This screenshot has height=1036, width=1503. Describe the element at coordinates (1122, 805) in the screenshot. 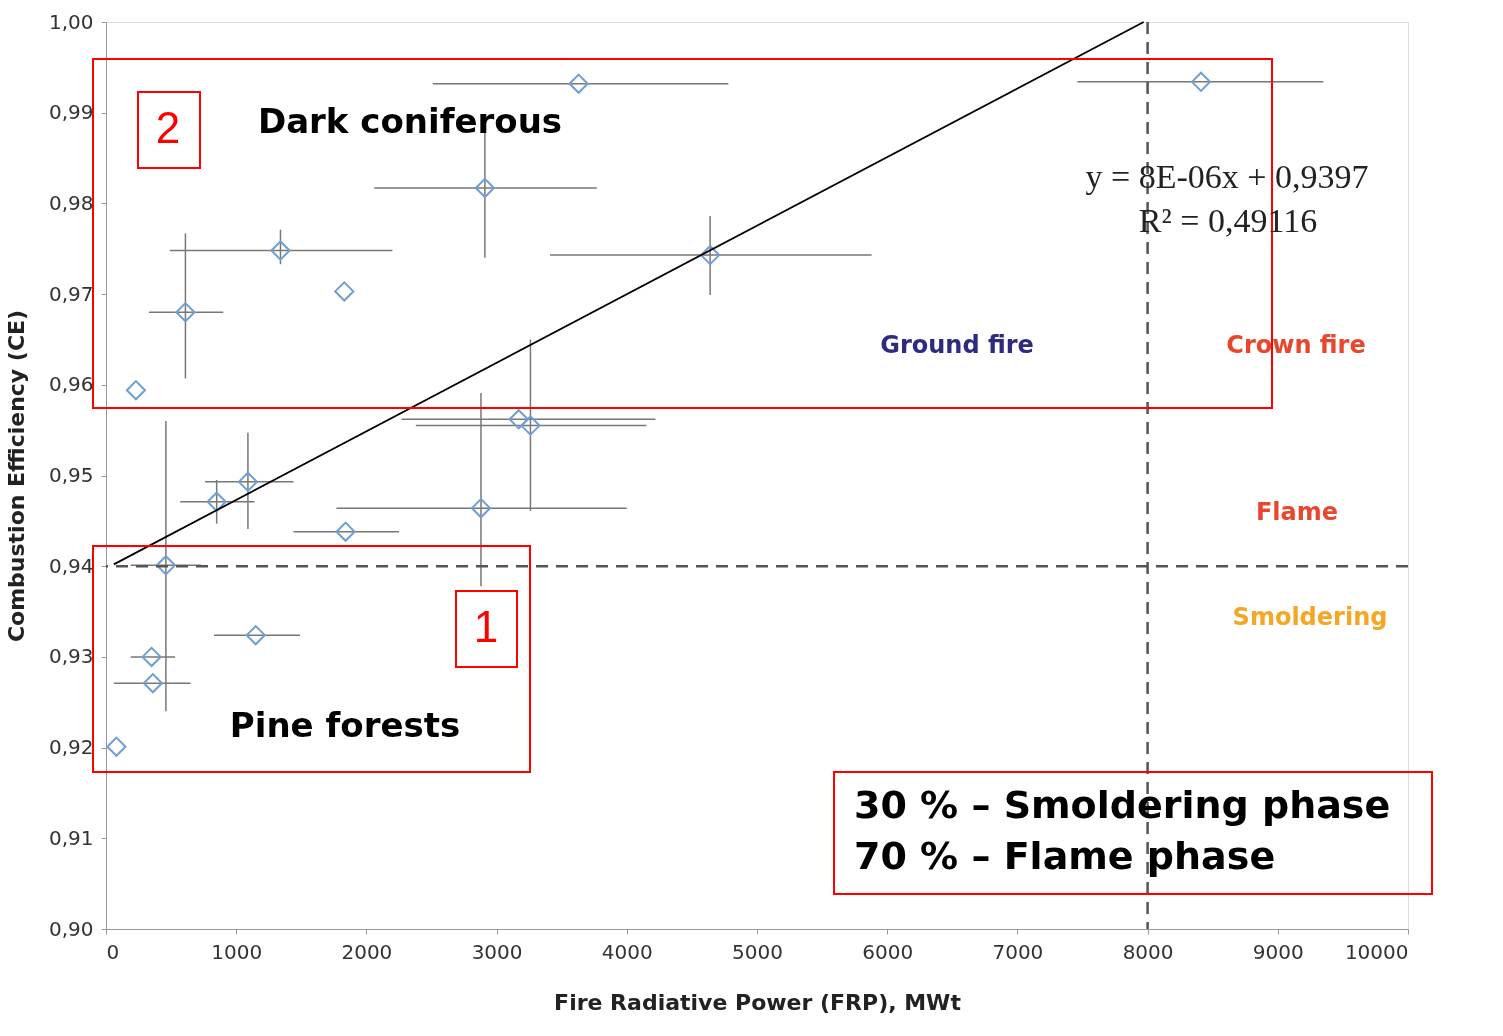

I see `annotation: 30 % – Smoldering phase` at that location.